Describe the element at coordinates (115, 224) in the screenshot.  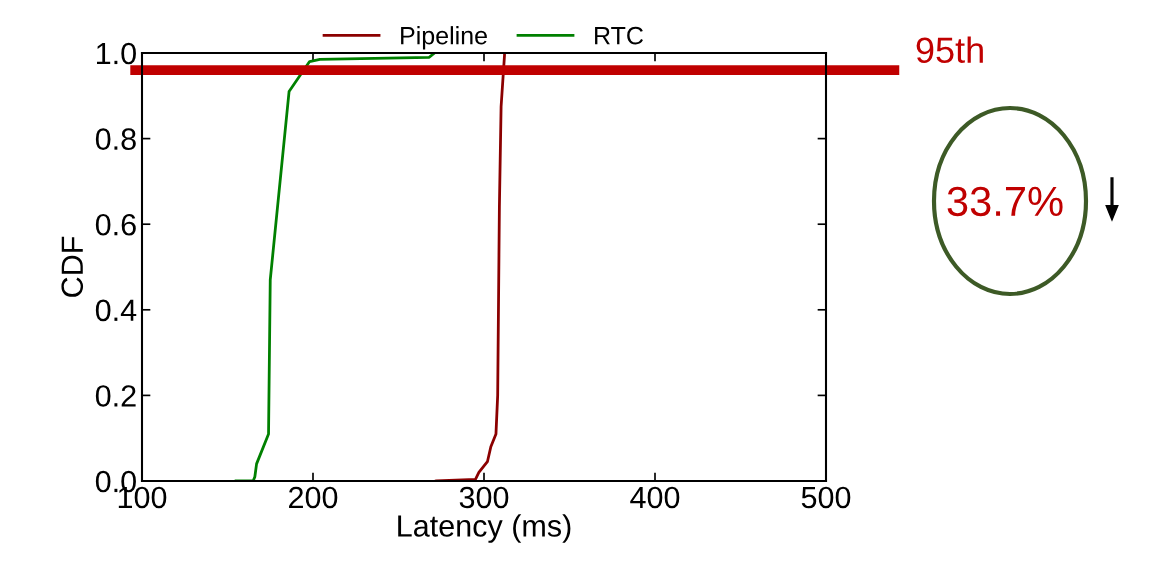
I see `y-tick-label: 0.6` at that location.